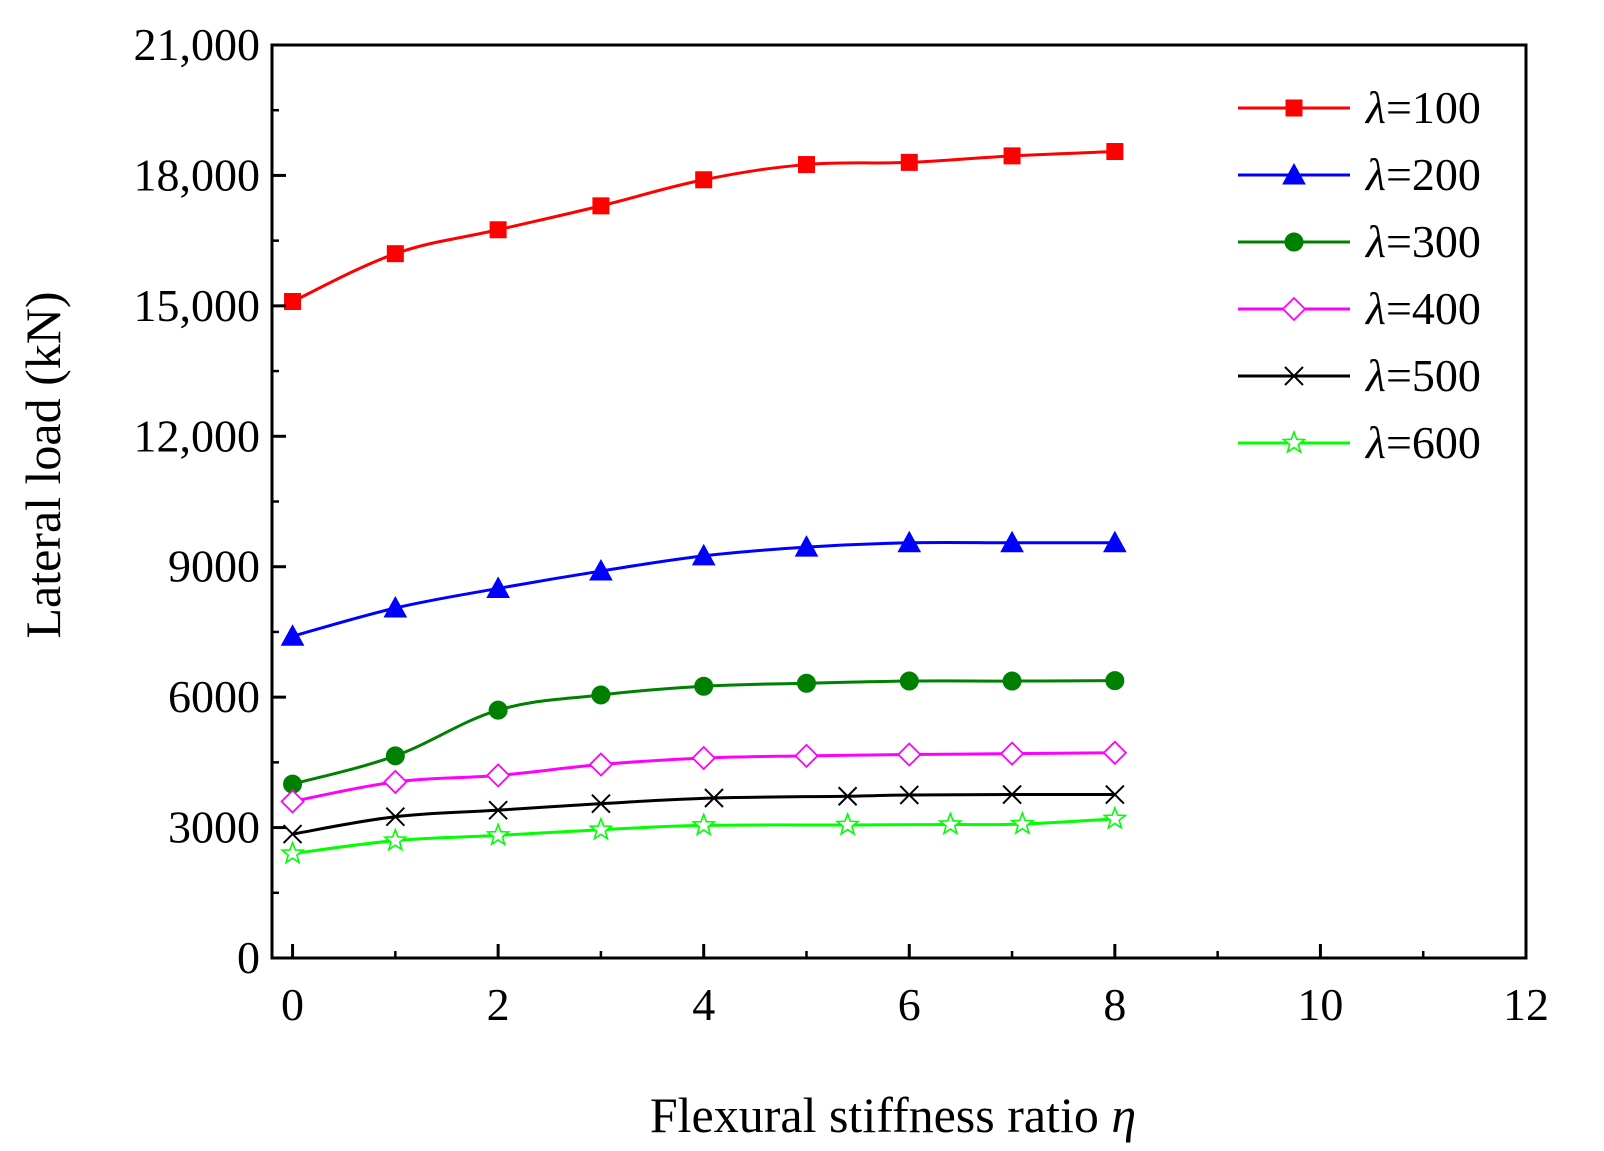  What do you see at coordinates (1359, 375) in the screenshot?
I see `legend-item: λ=500` at bounding box center [1359, 375].